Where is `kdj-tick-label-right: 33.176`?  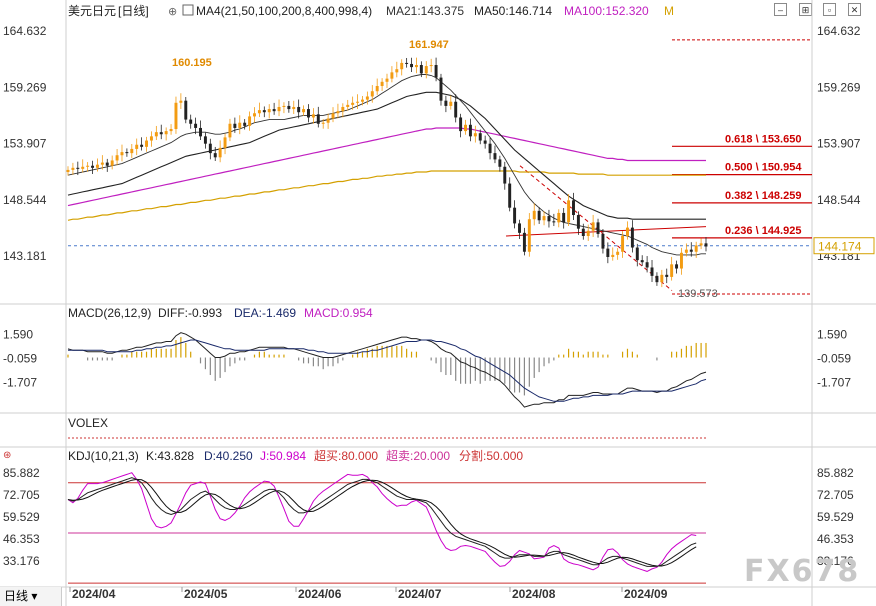 kdj-tick-label-right: 33.176 is located at coordinates (835, 561).